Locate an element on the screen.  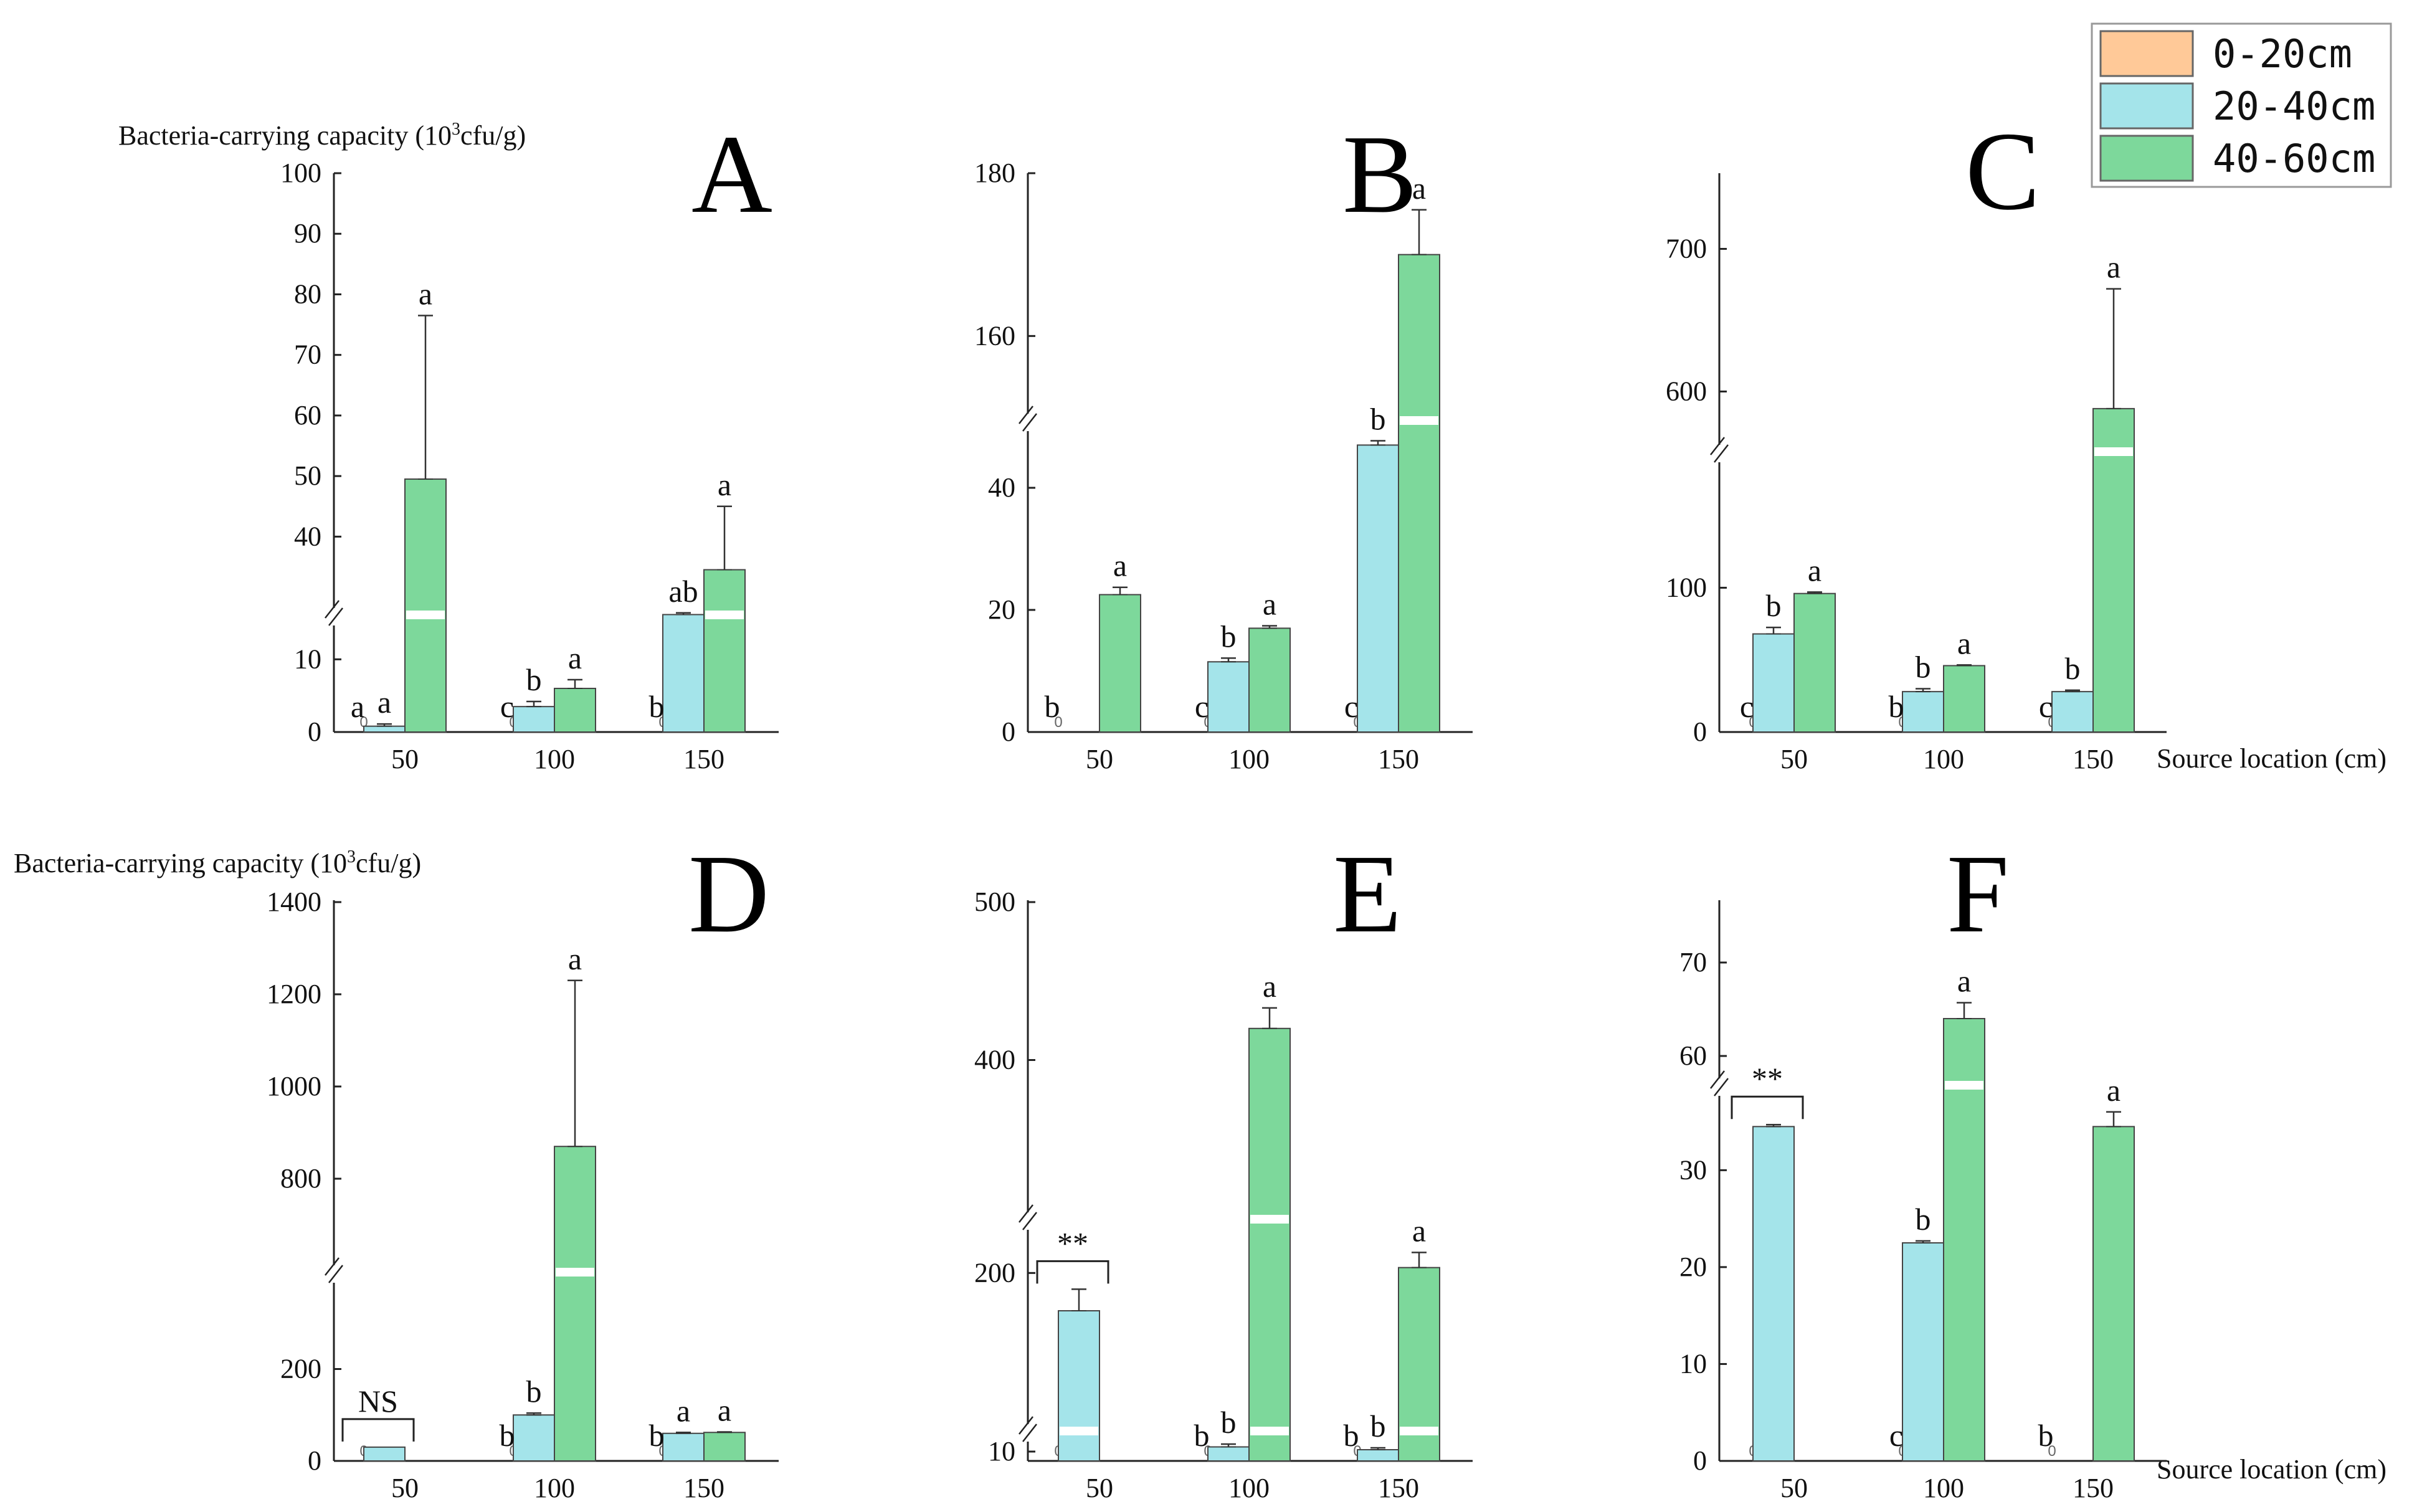
y-tick-label: 700 is located at coordinates (1686, 248).